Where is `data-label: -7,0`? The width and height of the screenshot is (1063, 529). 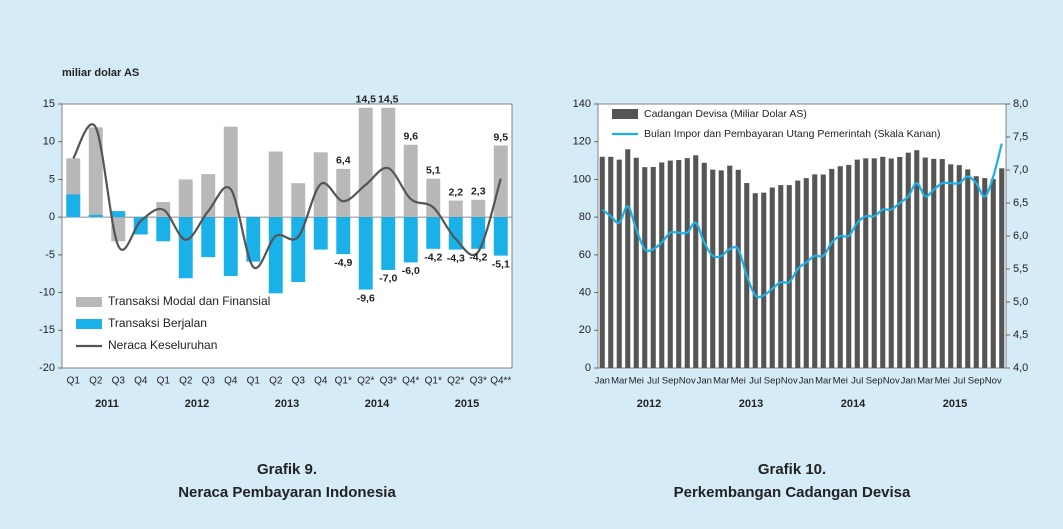
data-label: -7,0 is located at coordinates (388, 279).